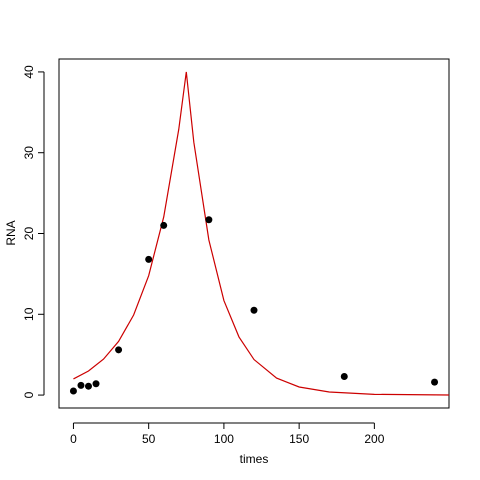  I want to click on y-tick-label: 0, so click(29, 394).